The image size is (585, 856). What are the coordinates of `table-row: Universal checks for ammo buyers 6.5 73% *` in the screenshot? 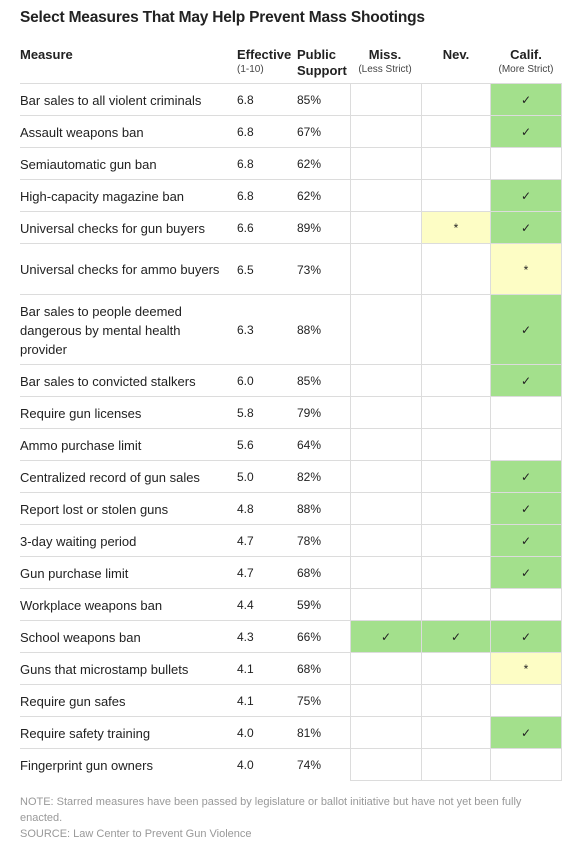 It's located at (291, 269).